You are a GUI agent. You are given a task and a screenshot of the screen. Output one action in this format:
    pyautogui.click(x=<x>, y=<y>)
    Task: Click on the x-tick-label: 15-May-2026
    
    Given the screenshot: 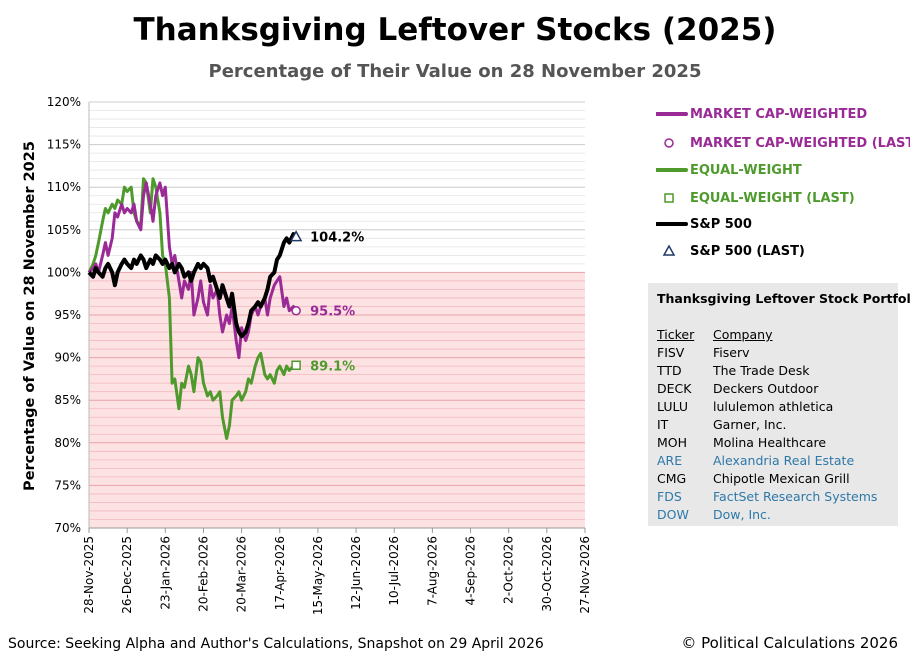 What is the action you would take?
    pyautogui.click(x=318, y=575)
    